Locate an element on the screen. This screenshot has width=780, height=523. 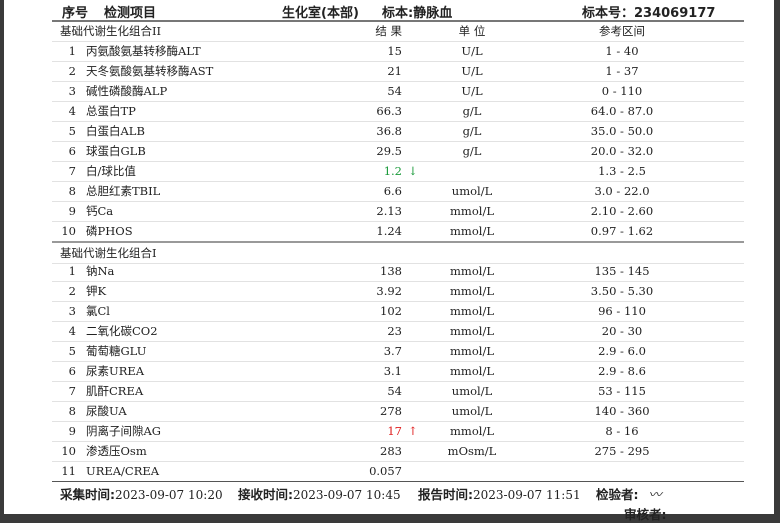
result-value: 2.13 is located at coordinates (389, 211).